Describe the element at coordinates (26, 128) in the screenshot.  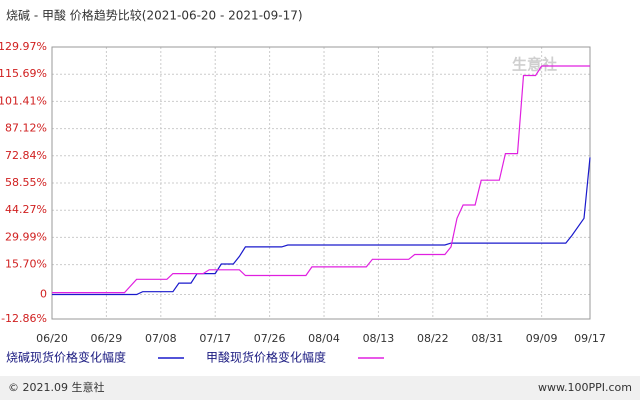
I see `y-tick-label: 87.12%` at that location.